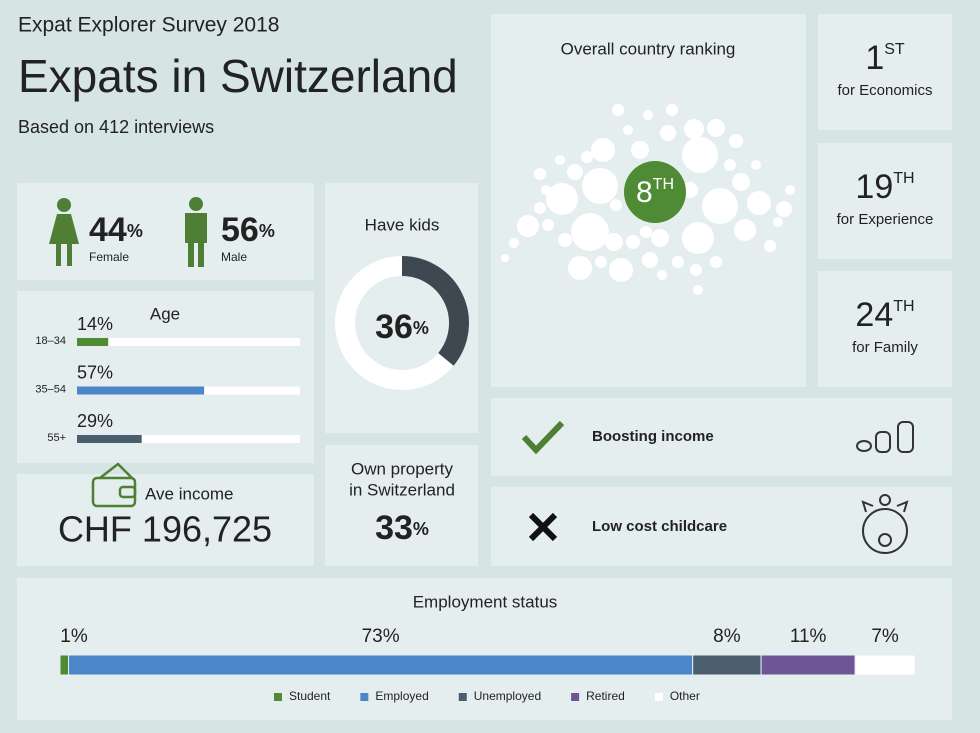  I want to click on age-panel, so click(165, 377).